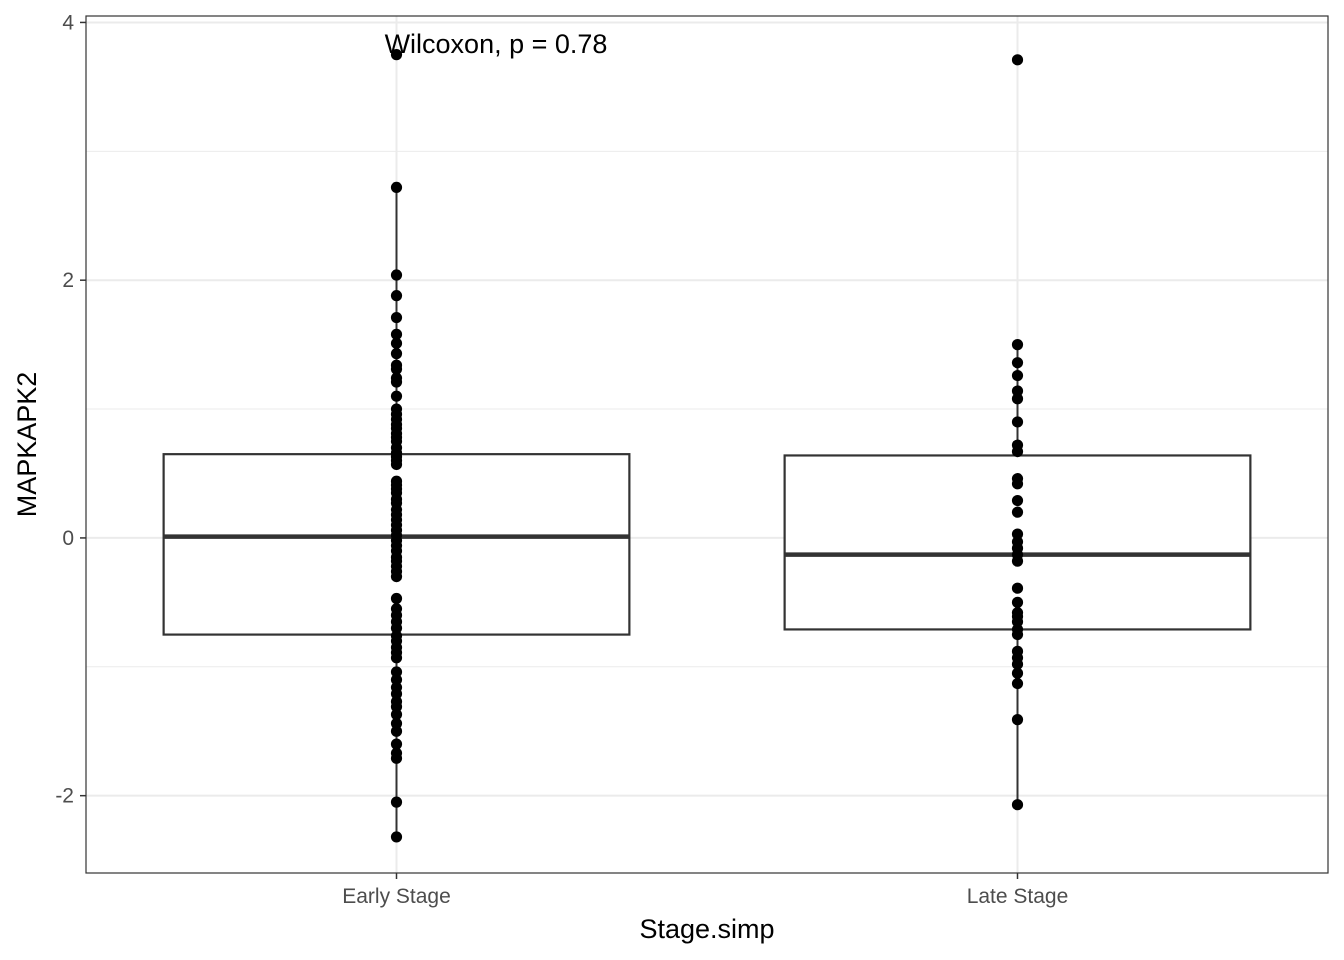 This screenshot has width=1344, height=960. Describe the element at coordinates (70, 409) in the screenshot. I see `y-axis: -2 0 2 4` at that location.